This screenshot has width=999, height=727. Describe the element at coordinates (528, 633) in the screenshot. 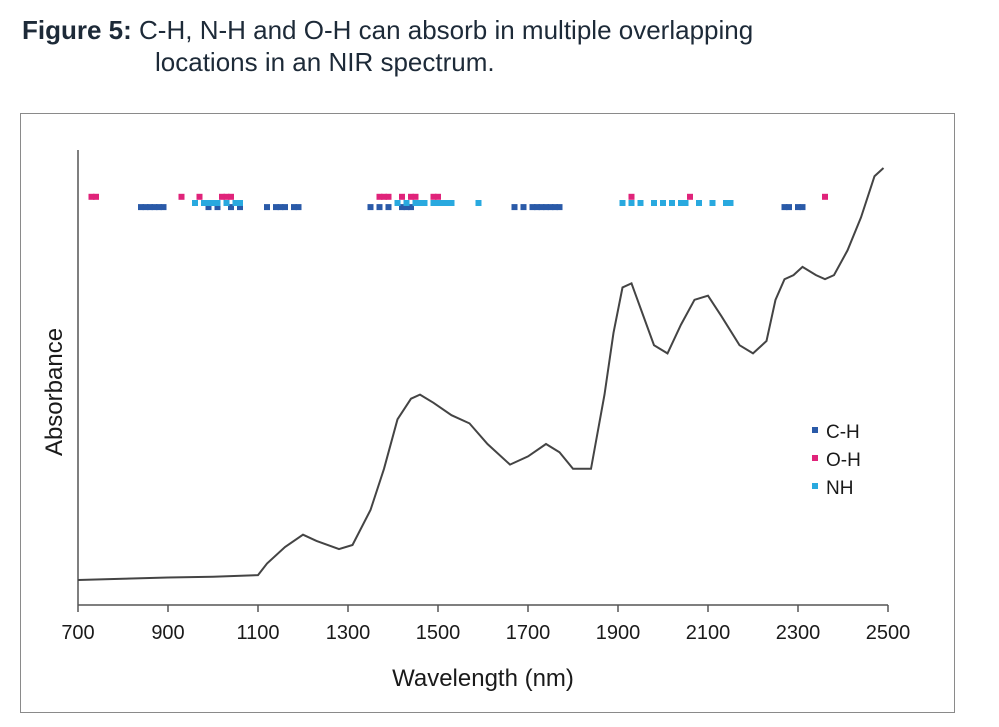

I see `x-tick-label: 1700` at that location.